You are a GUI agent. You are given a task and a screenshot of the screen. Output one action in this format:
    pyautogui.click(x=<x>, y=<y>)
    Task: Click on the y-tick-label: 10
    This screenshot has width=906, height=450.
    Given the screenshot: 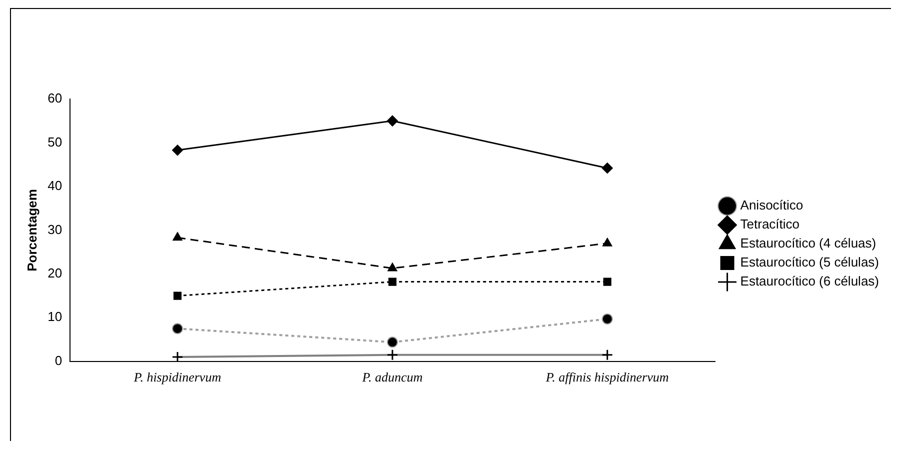 What is the action you would take?
    pyautogui.click(x=55, y=316)
    